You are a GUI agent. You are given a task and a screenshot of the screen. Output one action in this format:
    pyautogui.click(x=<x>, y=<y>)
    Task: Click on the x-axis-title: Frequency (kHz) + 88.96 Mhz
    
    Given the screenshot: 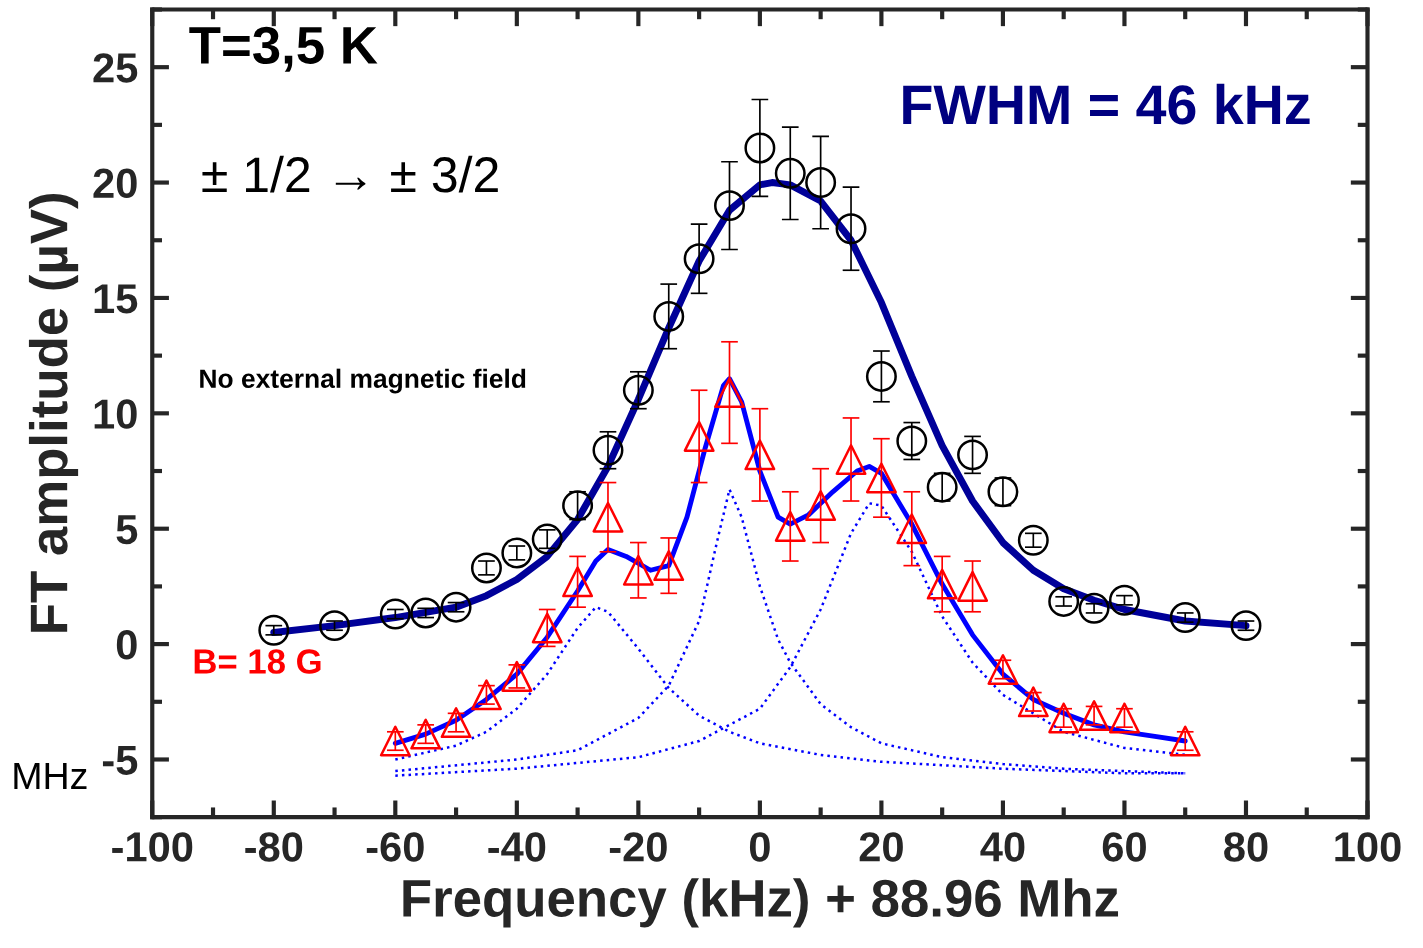 What is the action you would take?
    pyautogui.click(x=761, y=903)
    